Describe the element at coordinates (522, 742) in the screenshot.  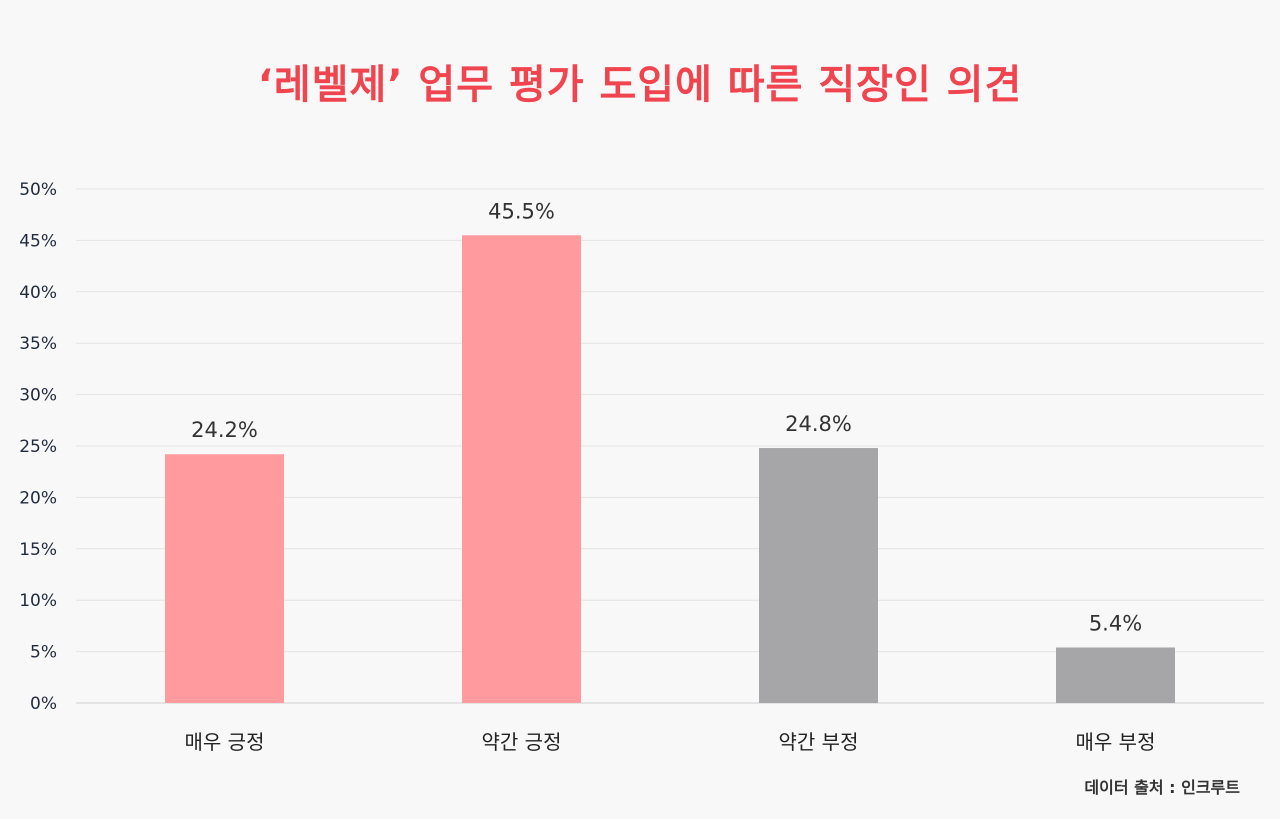
I see `x-category-label: 약간 긍정` at that location.